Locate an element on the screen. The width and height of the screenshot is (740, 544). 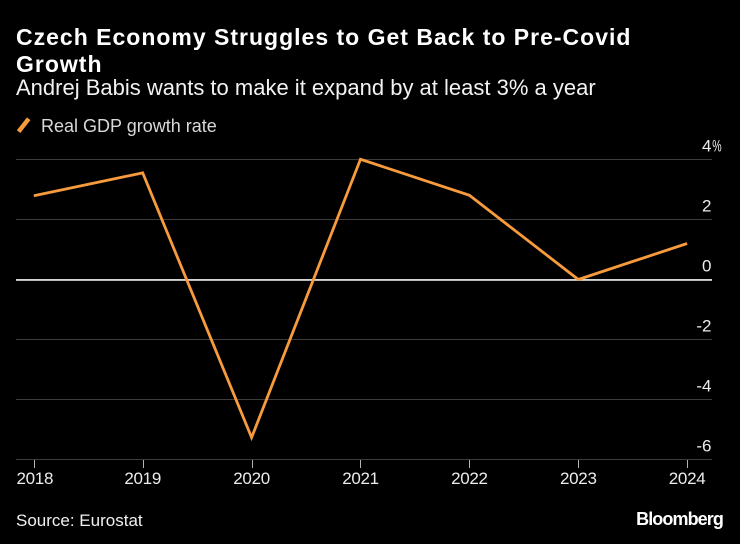
svg-text: 2024 is located at coordinates (687, 478).